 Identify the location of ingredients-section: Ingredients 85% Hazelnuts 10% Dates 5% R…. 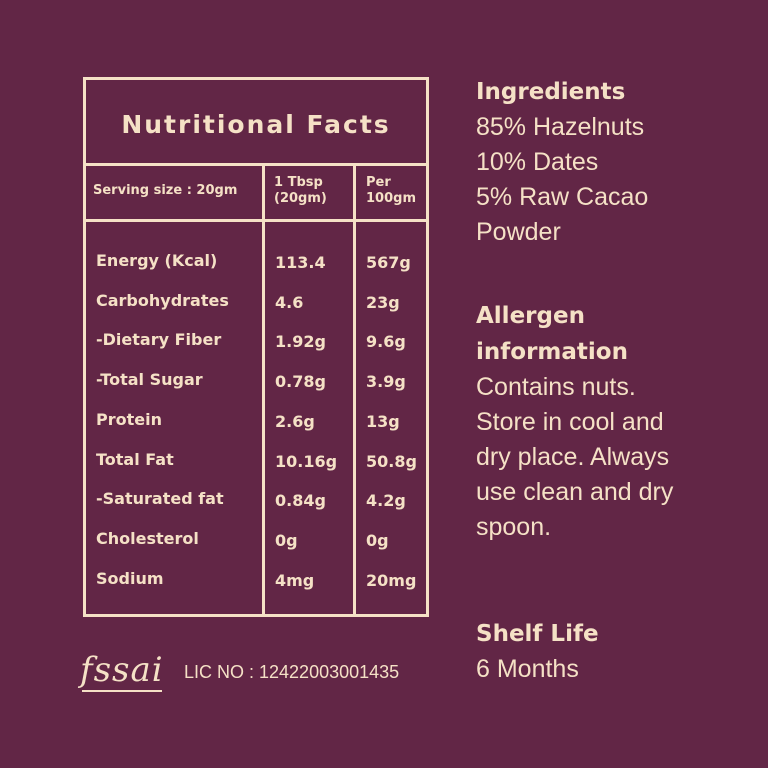
(611, 162).